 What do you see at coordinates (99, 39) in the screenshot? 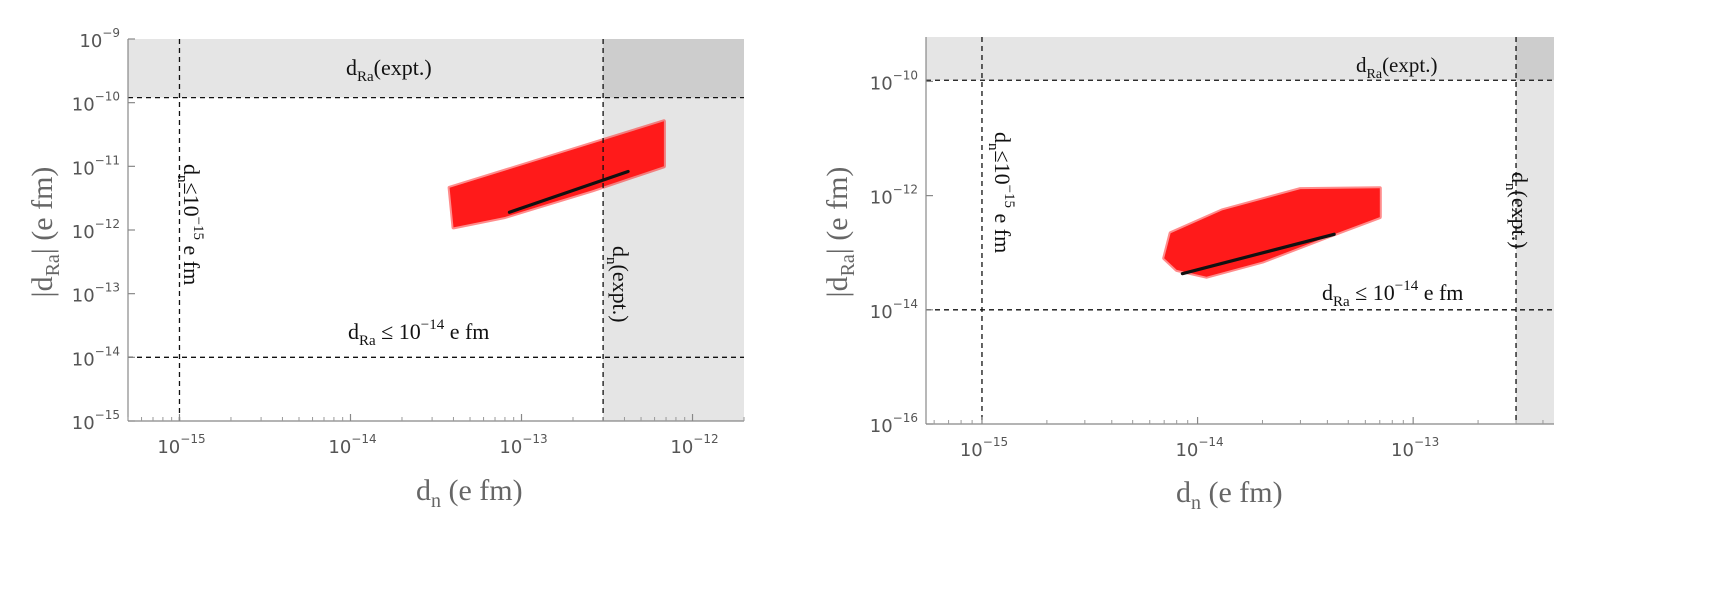
I see `y-tick-label: 10−9` at bounding box center [99, 39].